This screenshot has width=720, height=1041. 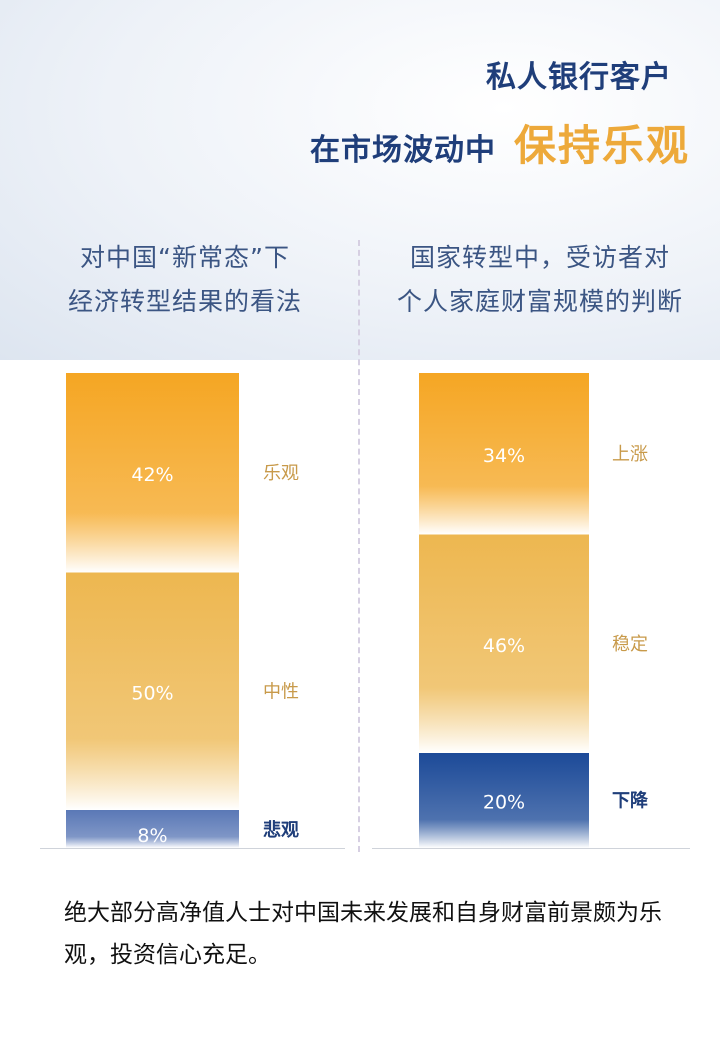 I want to click on right-chart-title-line-2: 个人家庭财富规模的判断, so click(x=539, y=301).